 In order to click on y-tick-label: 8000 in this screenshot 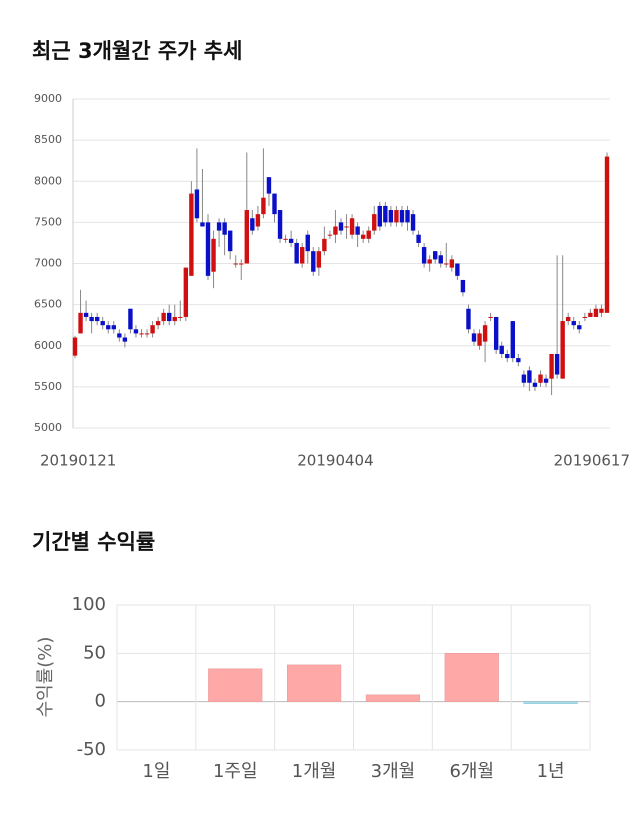, I will do `click(48, 180)`.